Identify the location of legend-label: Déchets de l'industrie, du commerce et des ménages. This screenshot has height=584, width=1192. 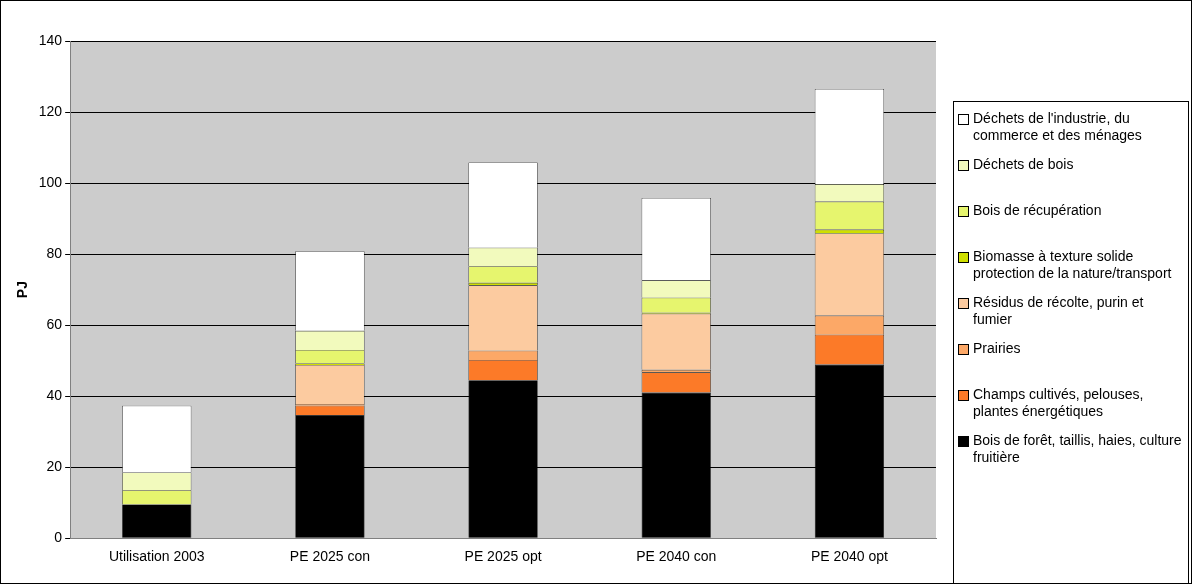
(1058, 127).